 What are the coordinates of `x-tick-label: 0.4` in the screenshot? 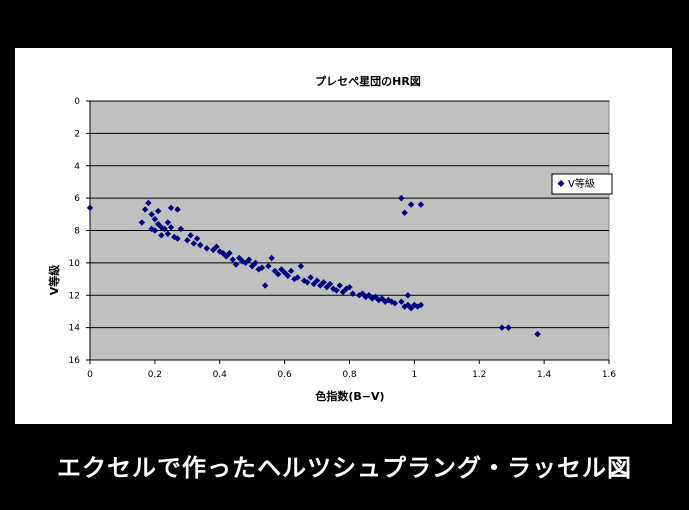 It's located at (220, 375).